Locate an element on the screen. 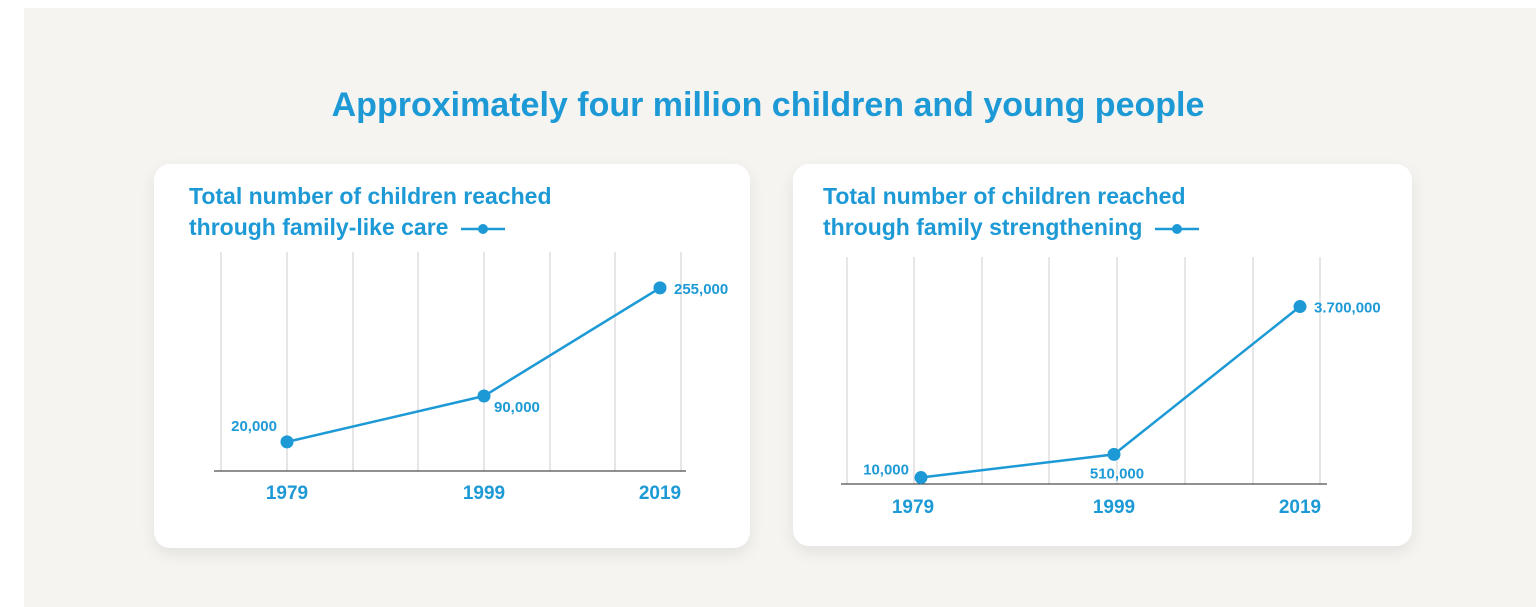 This screenshot has width=1536, height=607. data-label: 510,000 is located at coordinates (1117, 473).